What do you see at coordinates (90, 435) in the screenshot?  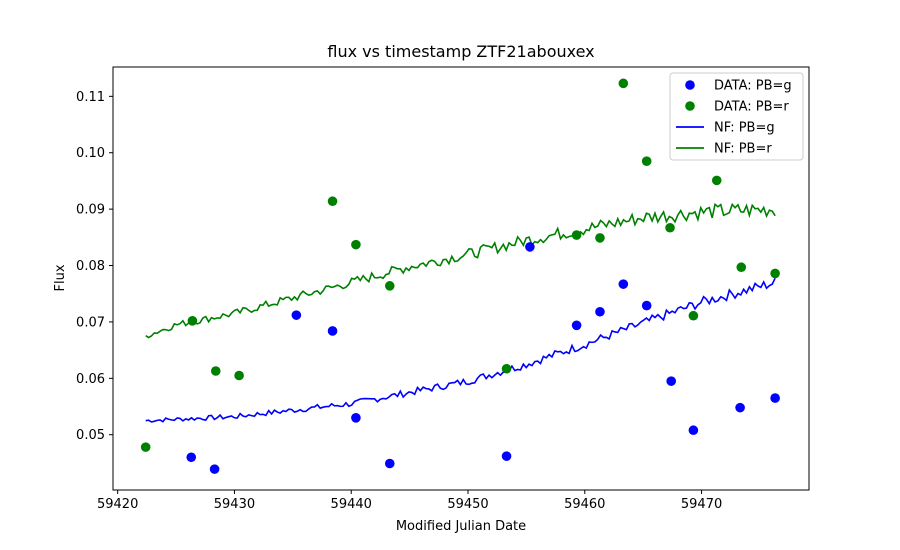 I see `y-tick-label: 0.05` at bounding box center [90, 435].